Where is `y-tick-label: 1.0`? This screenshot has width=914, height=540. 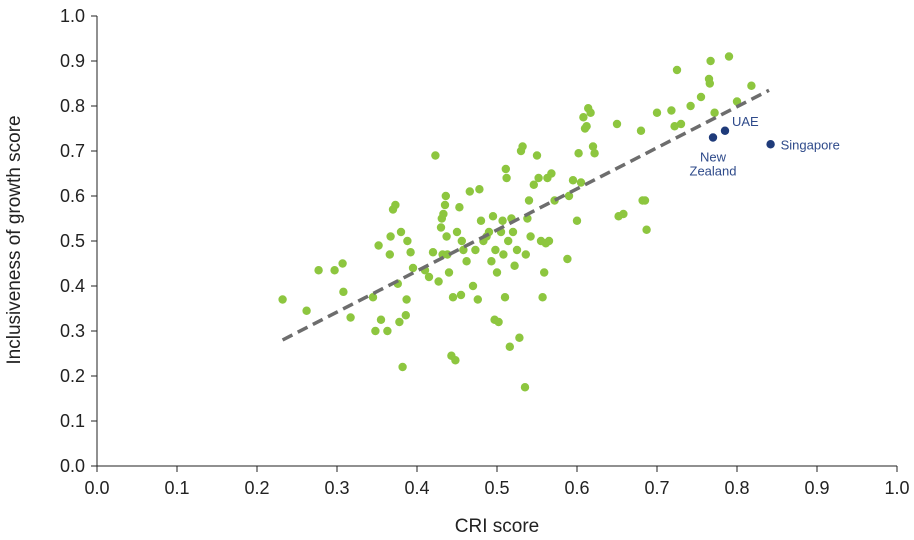
y-tick-label: 1.0 is located at coordinates (72, 16).